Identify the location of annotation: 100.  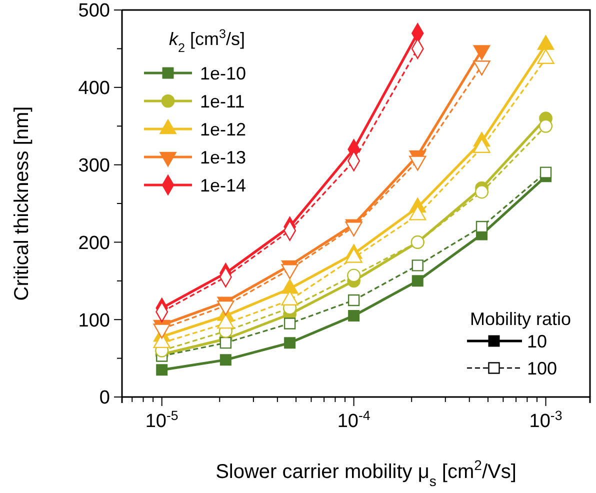
(542, 368).